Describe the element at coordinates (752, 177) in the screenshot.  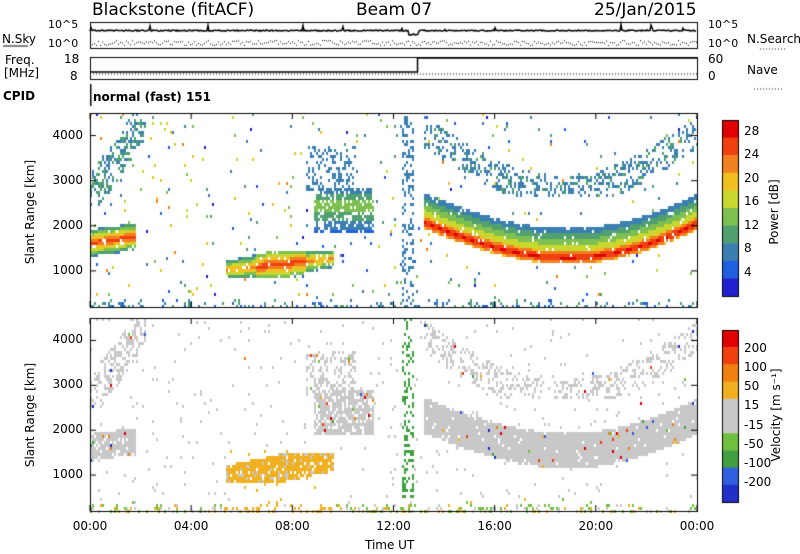
I see `power-colorbar-tick: 20` at that location.